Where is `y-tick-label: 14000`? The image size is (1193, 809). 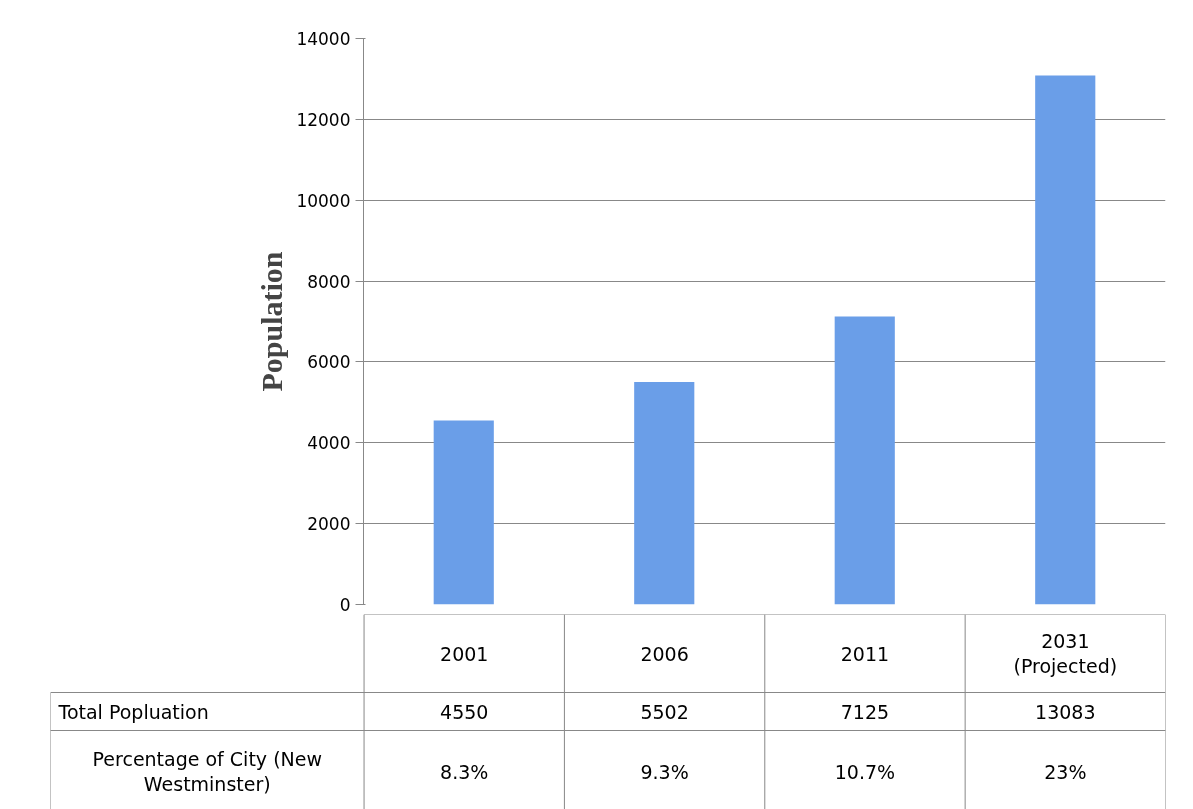
y-tick-label: 14000 is located at coordinates (323, 39).